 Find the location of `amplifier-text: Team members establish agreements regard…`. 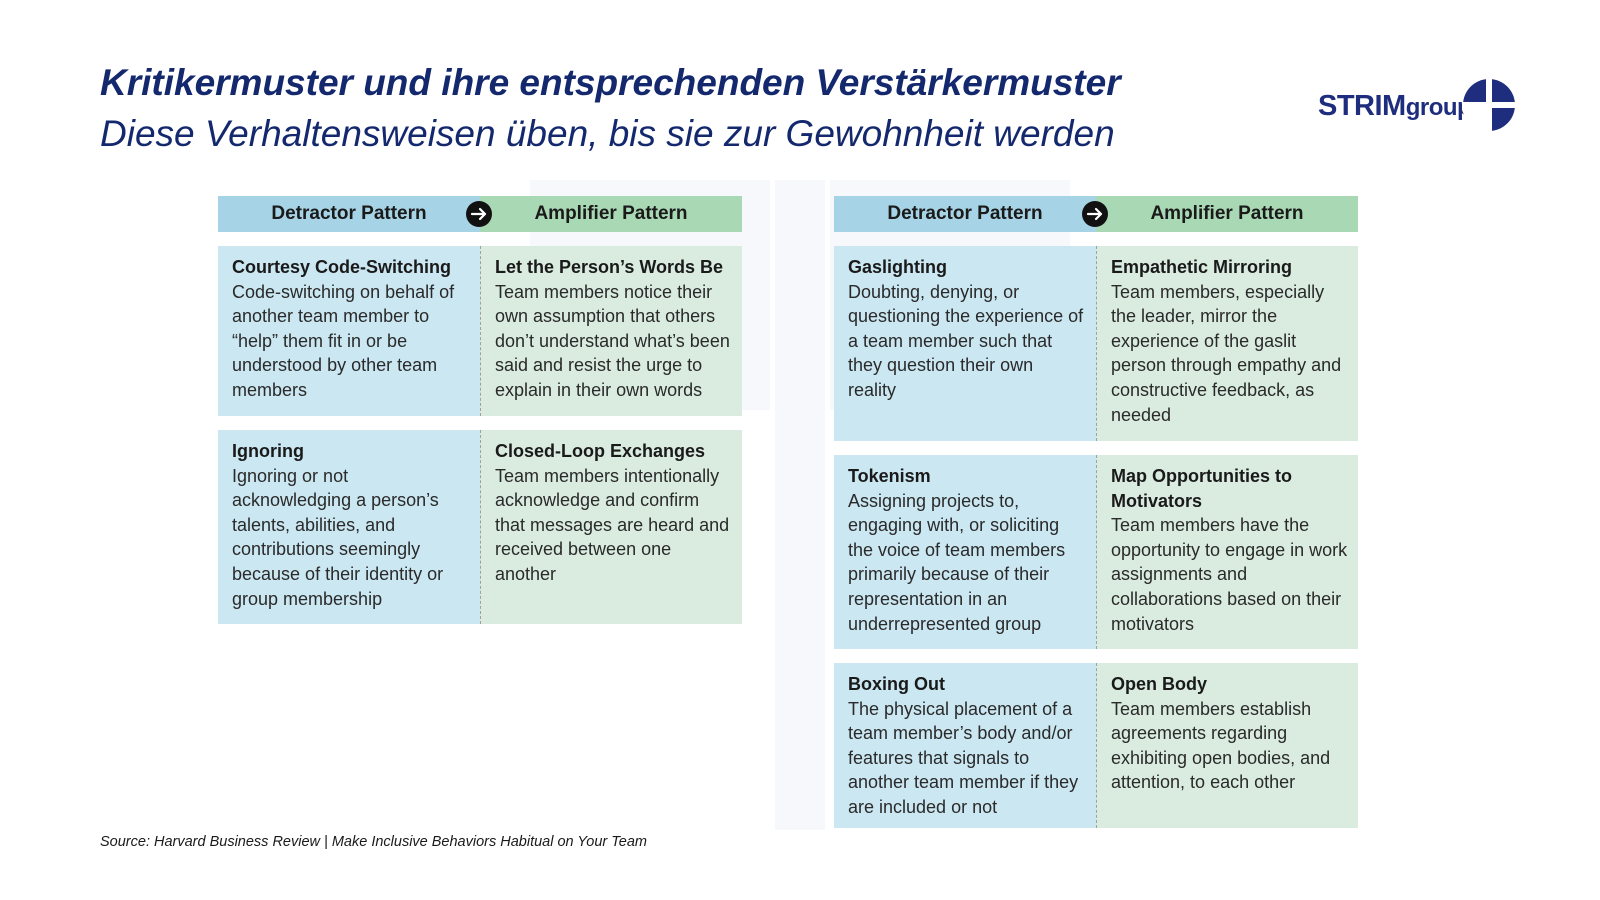

amplifier-text: Team members establish agreements regard… is located at coordinates (1221, 745).